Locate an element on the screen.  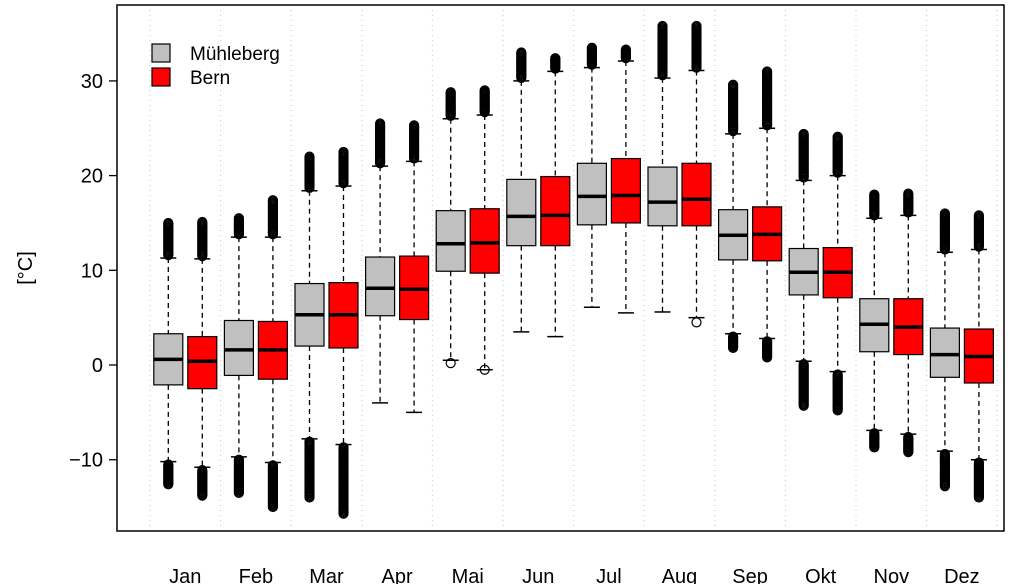
y-tick-label: 0 is located at coordinates (97, 366).